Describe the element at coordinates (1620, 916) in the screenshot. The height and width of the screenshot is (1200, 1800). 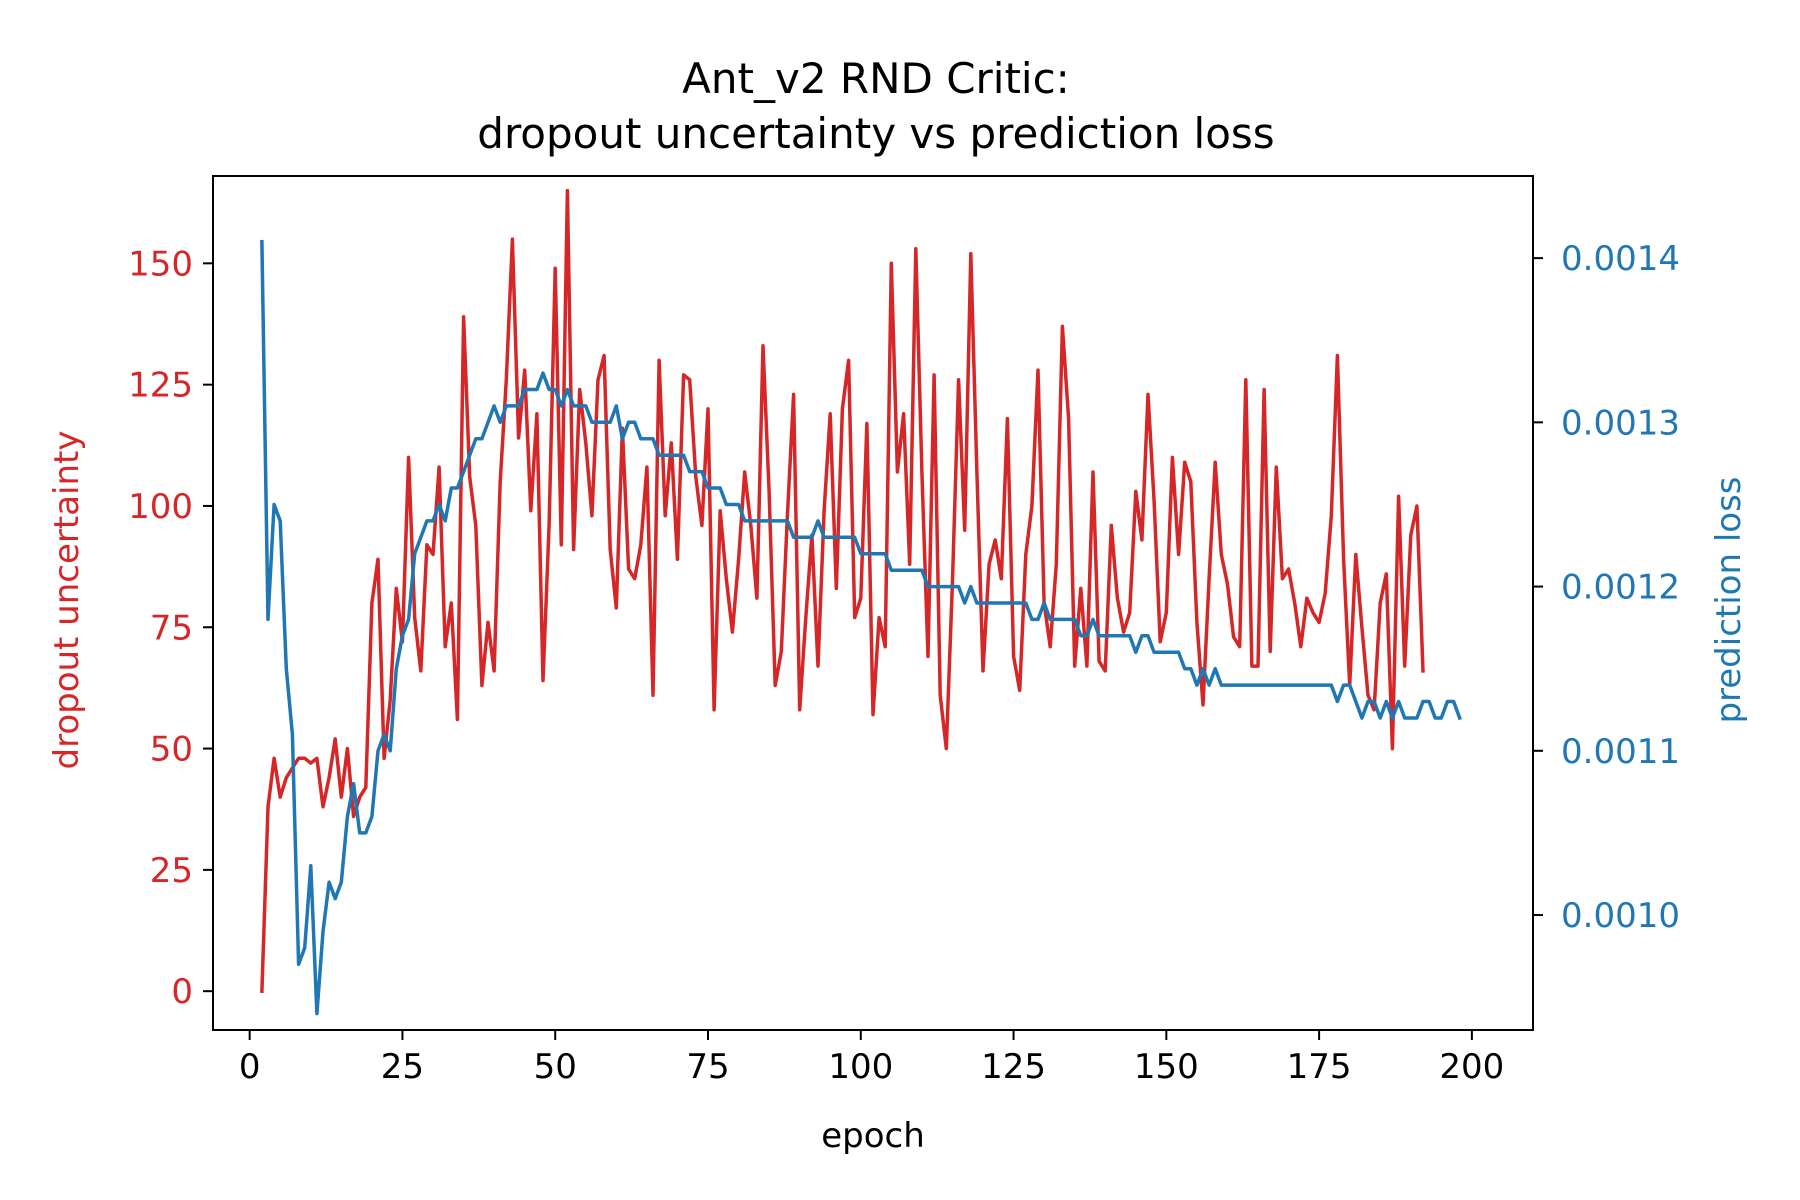
I see `y-right-tick-label: 0.0010` at that location.